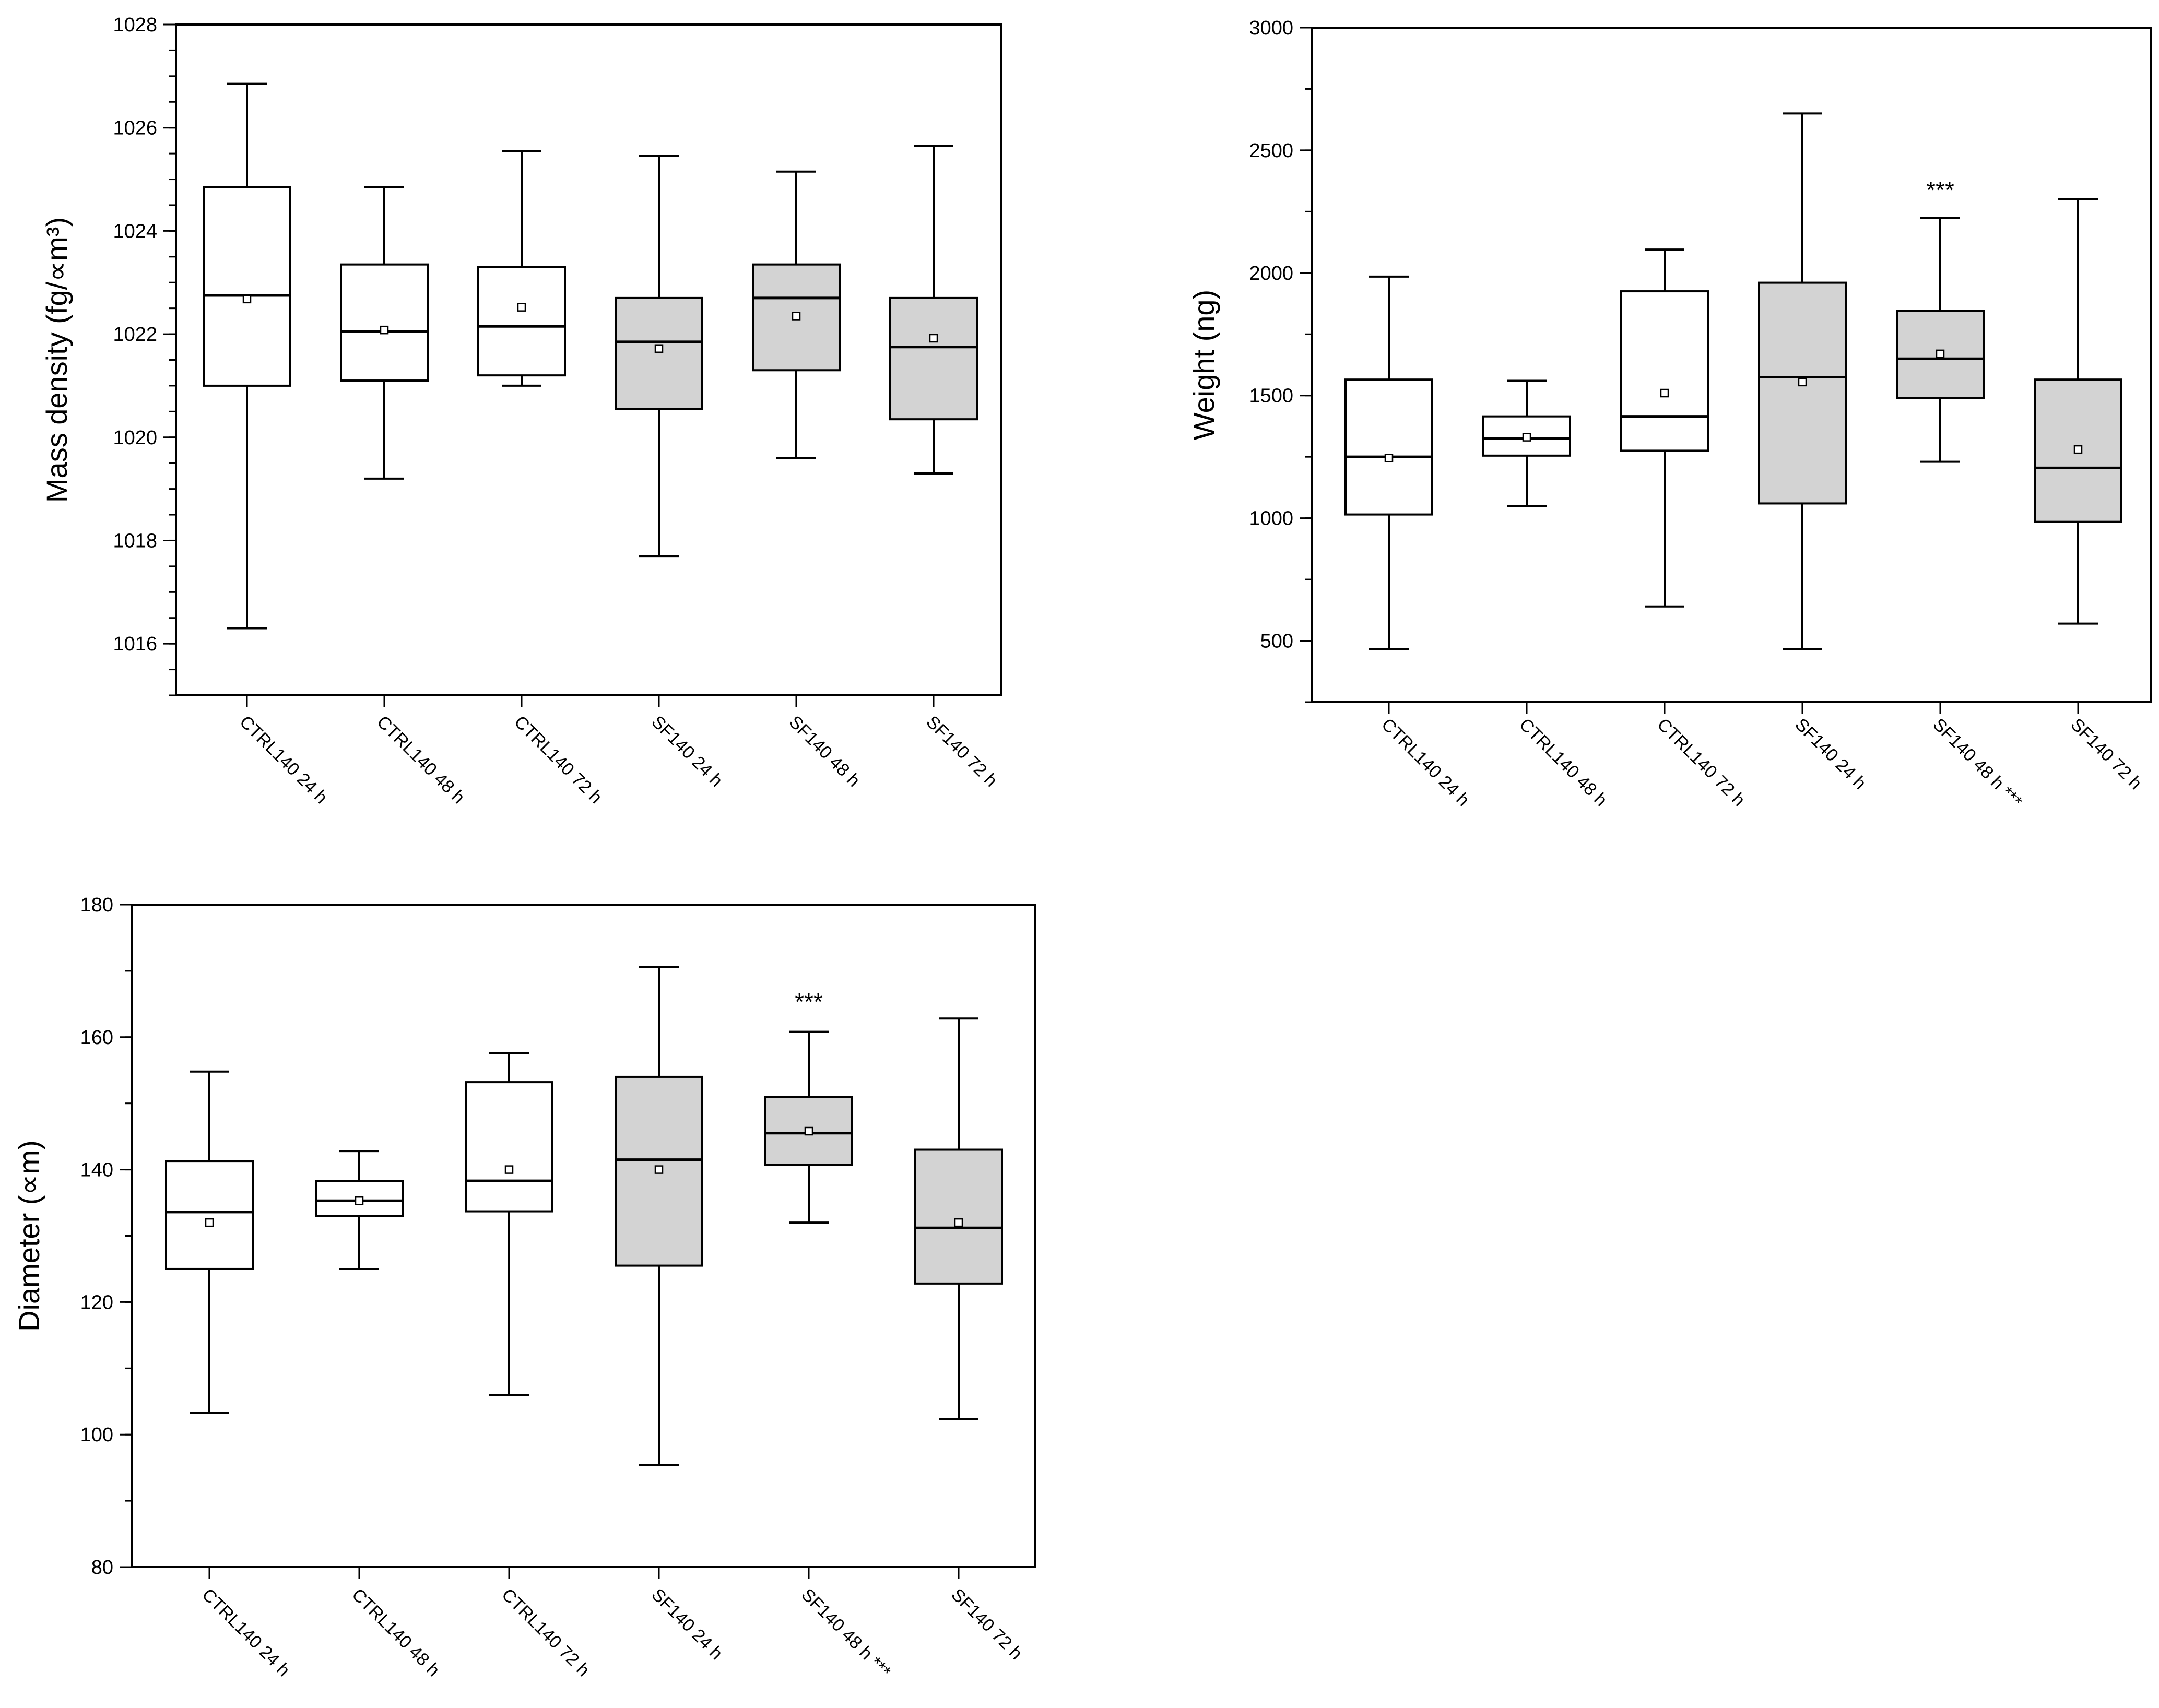  Describe the element at coordinates (1203, 365) in the screenshot. I see `y-axis-title: Weight (ng)` at that location.